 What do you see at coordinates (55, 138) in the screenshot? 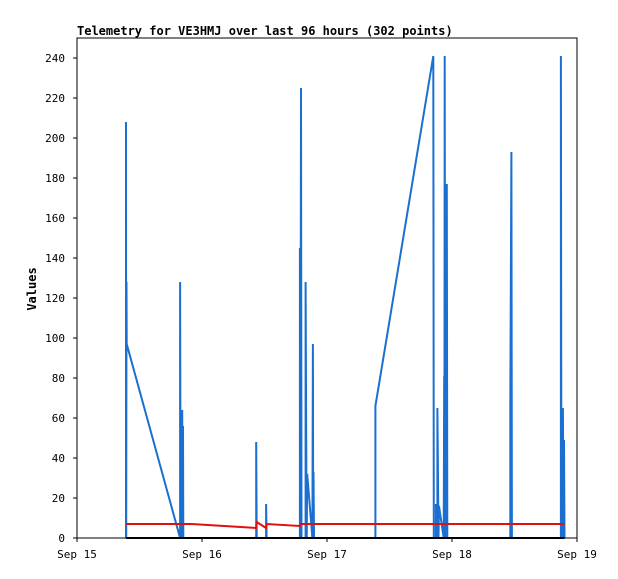
I see `y-tick-label: 200` at bounding box center [55, 138].